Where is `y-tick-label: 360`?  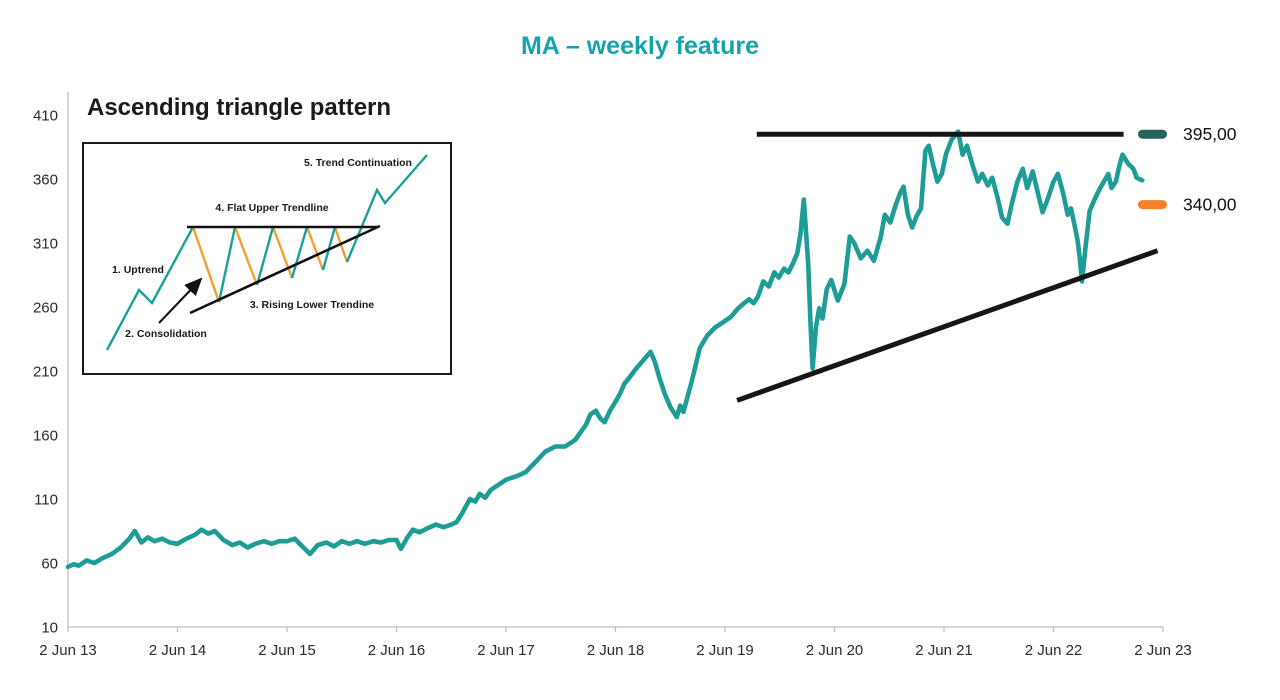
y-tick-label: 360 is located at coordinates (45, 180).